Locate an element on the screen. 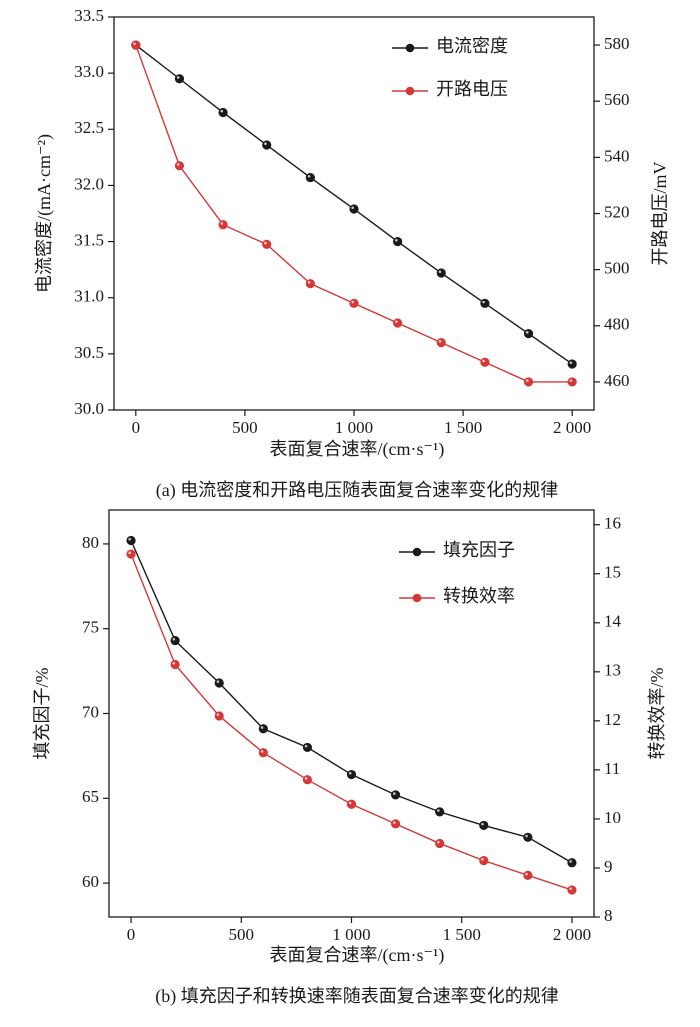 The width and height of the screenshot is (700, 1027). y2-tick-label: 12 is located at coordinates (612, 719).